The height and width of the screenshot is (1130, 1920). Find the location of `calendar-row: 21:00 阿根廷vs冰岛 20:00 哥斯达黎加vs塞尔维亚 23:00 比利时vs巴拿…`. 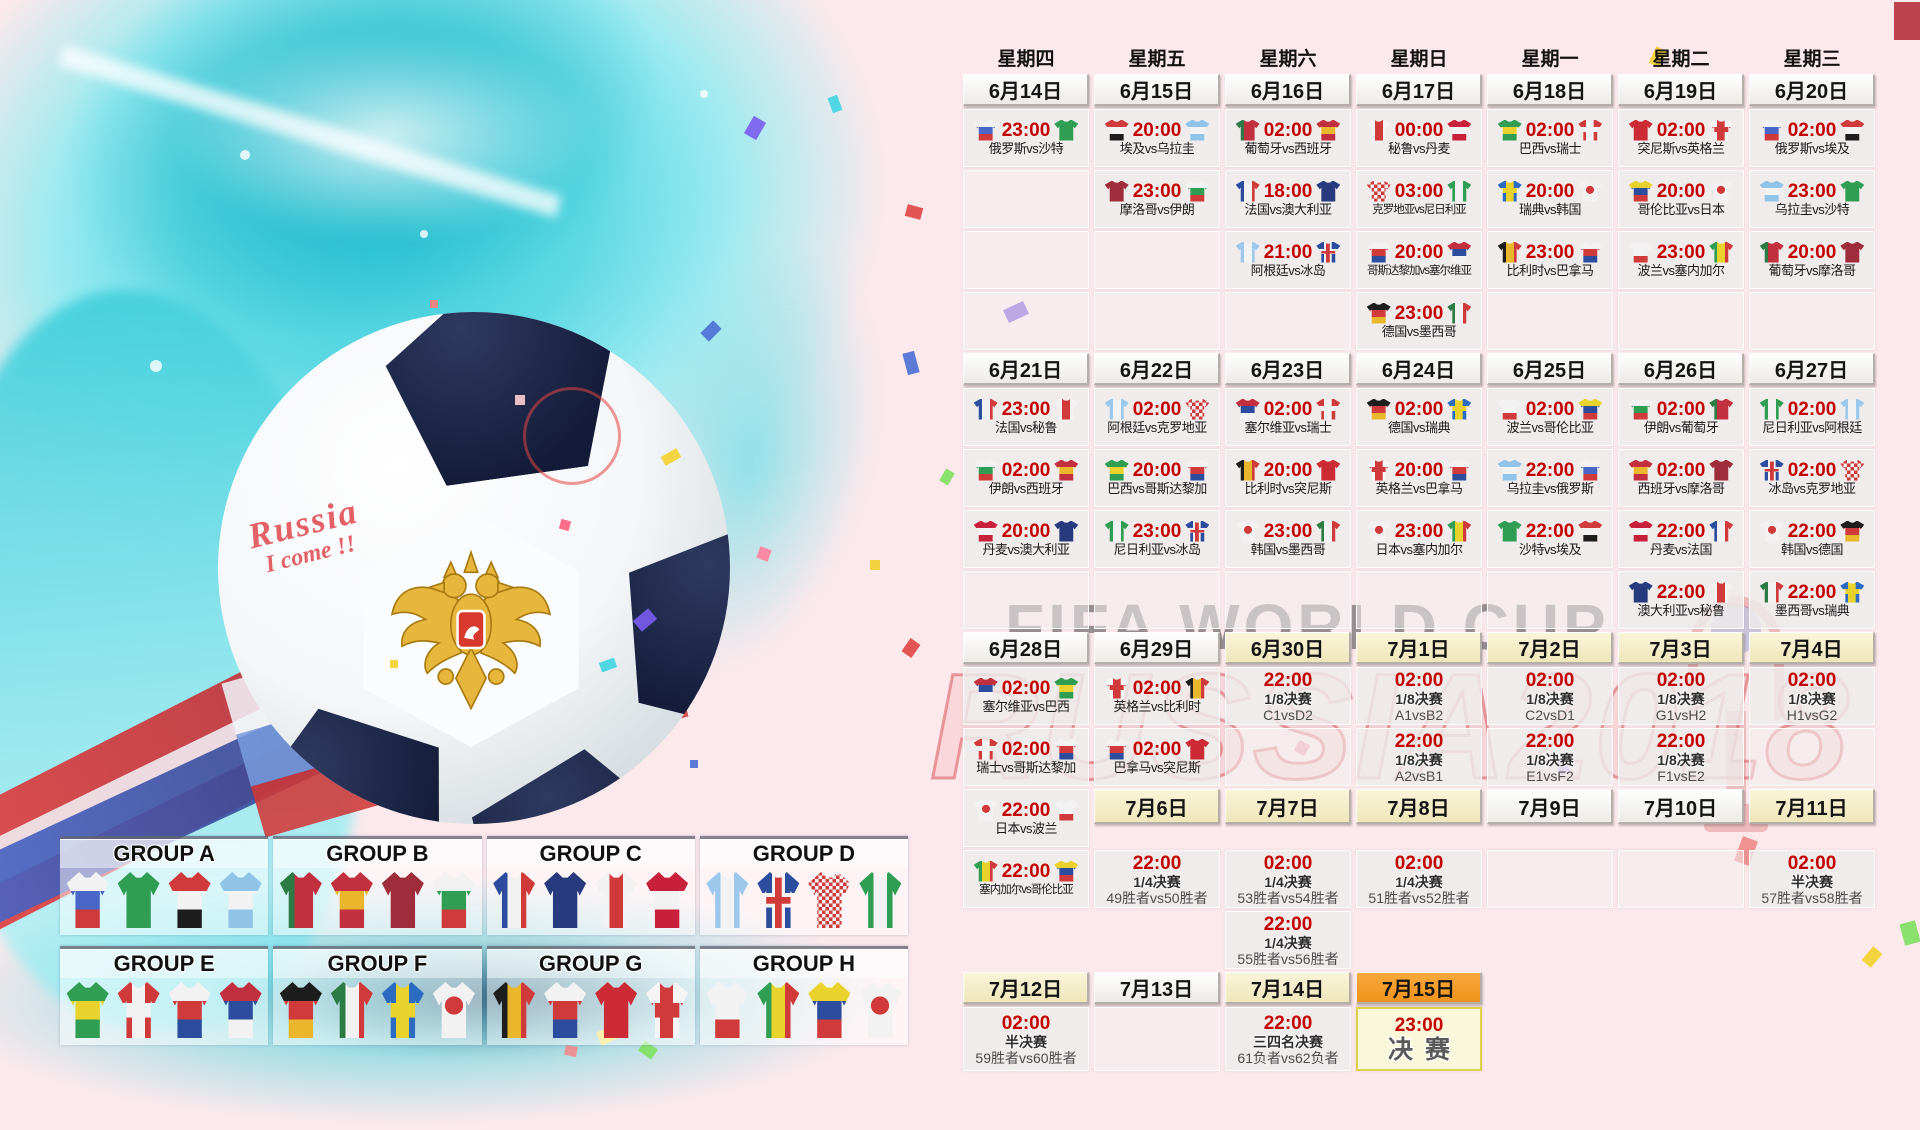

calendar-row: 21:00 阿根廷vs冰岛 20:00 哥斯达黎加vs塞尔维亚 23:00 比利时vs巴拿… is located at coordinates (1419, 260).